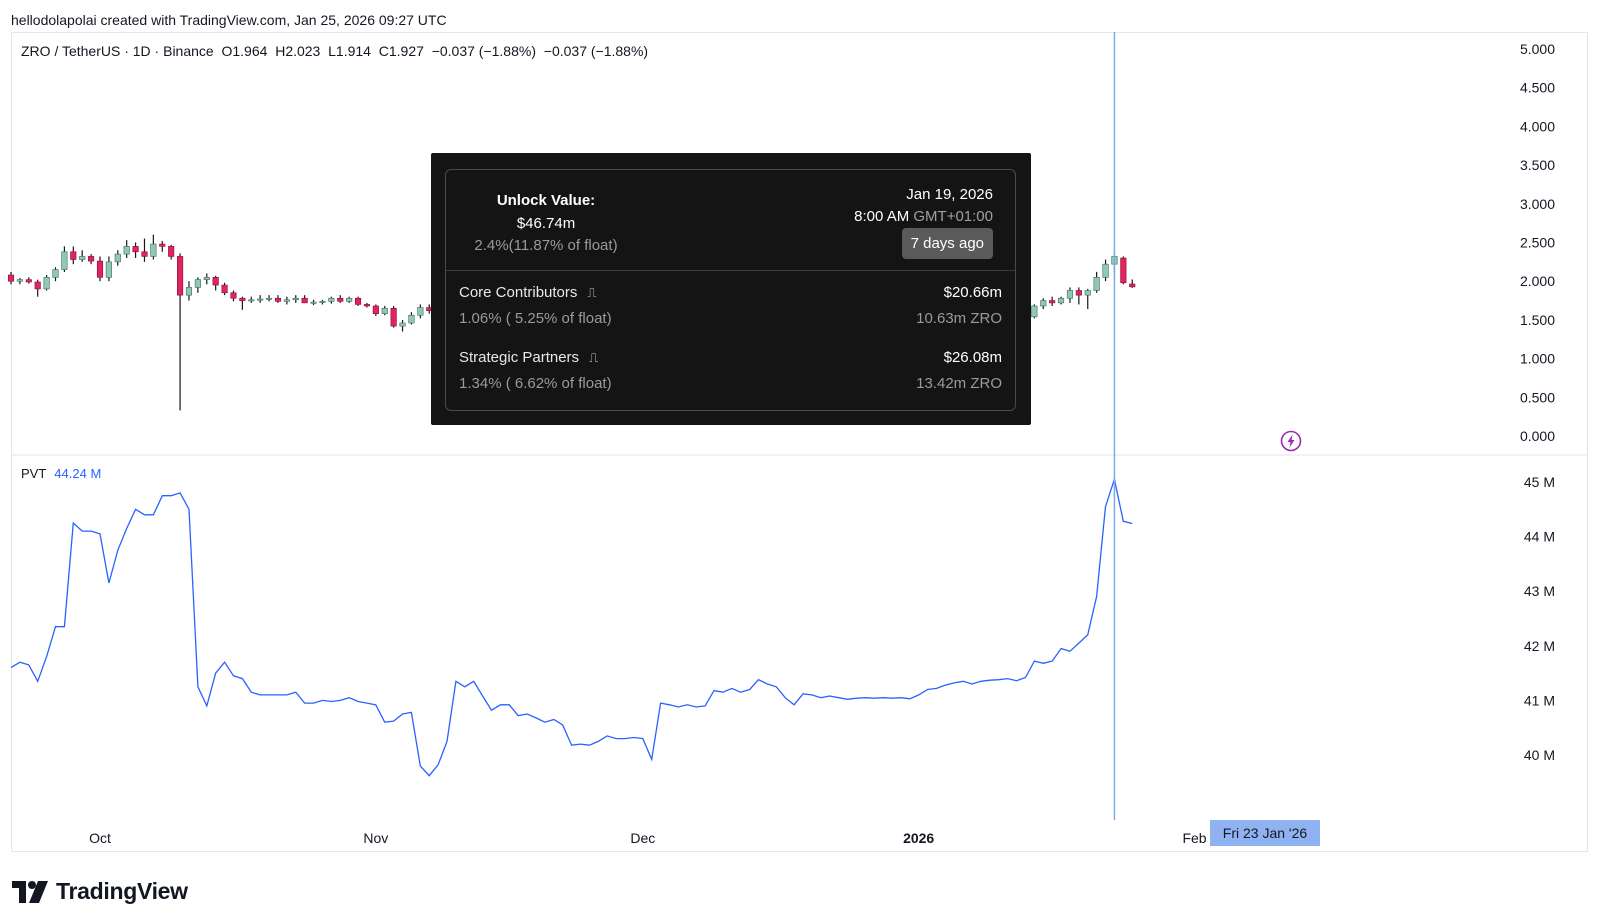  I want to click on unlock-time: 8:00 AM GMT+01:00, so click(923, 216).